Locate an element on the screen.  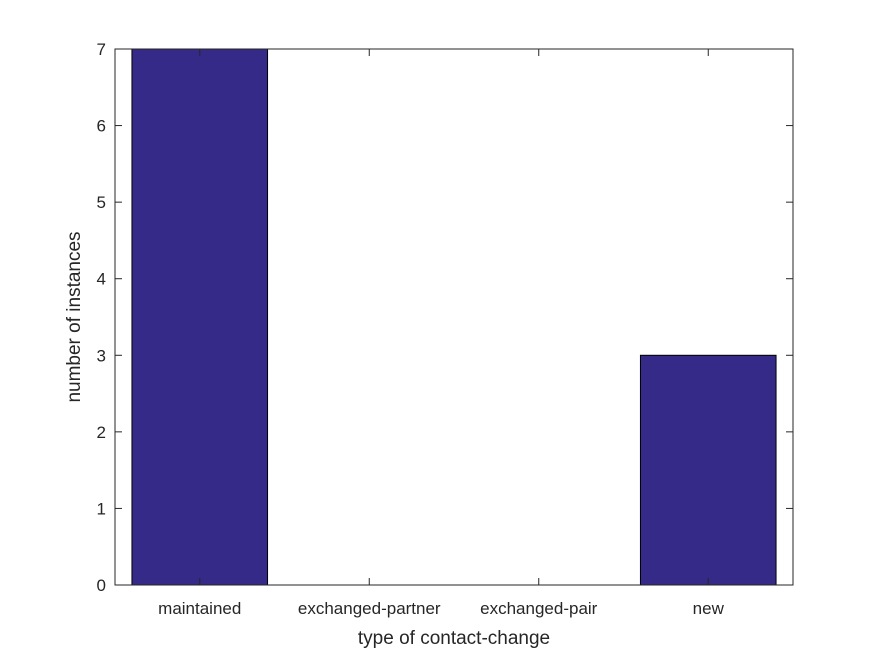
x-tick-label: new is located at coordinates (709, 608).